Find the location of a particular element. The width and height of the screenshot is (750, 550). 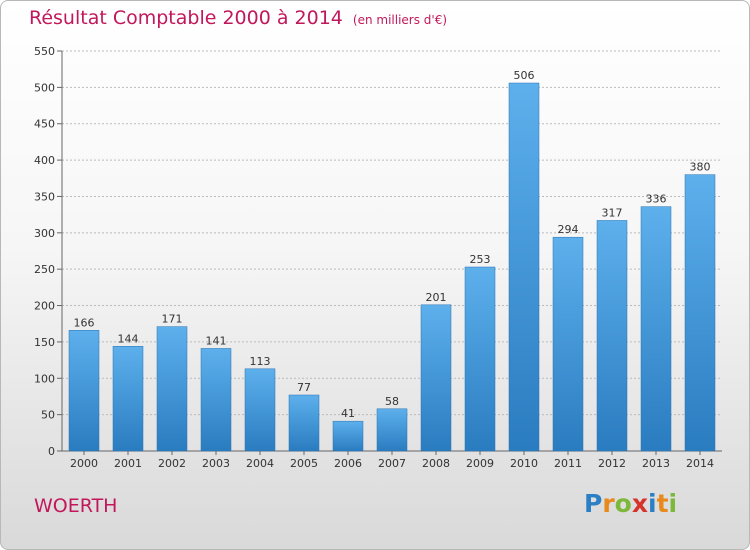

x-tick-label: 2012 is located at coordinates (612, 463).